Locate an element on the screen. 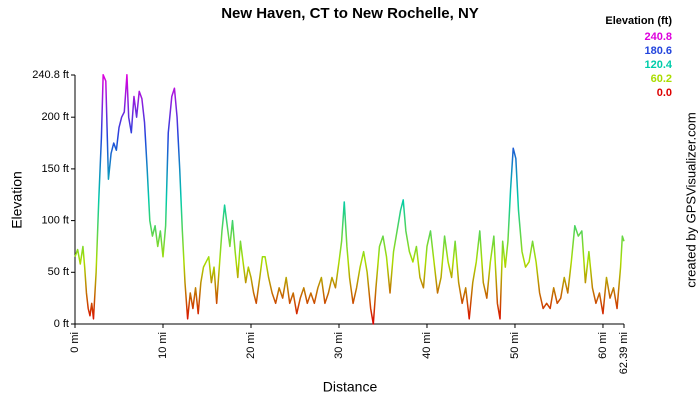 The height and width of the screenshot is (400, 700). x-tick-label: 0 mi is located at coordinates (75, 342).